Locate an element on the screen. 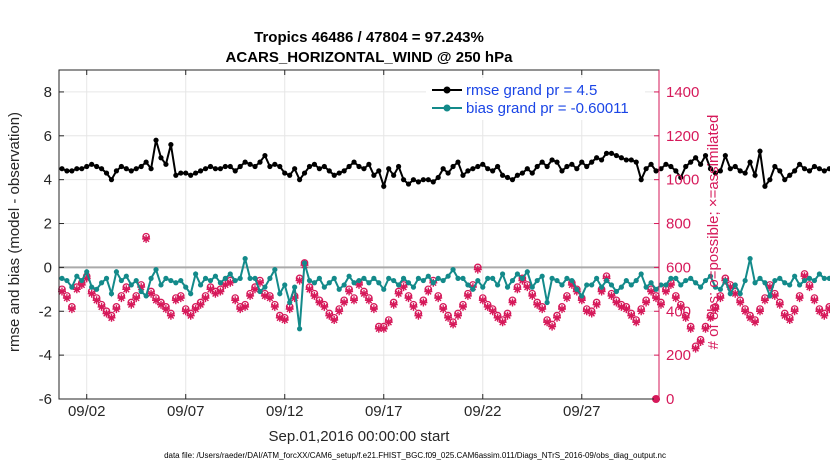  y-left-tick-label: 4 is located at coordinates (48, 180).